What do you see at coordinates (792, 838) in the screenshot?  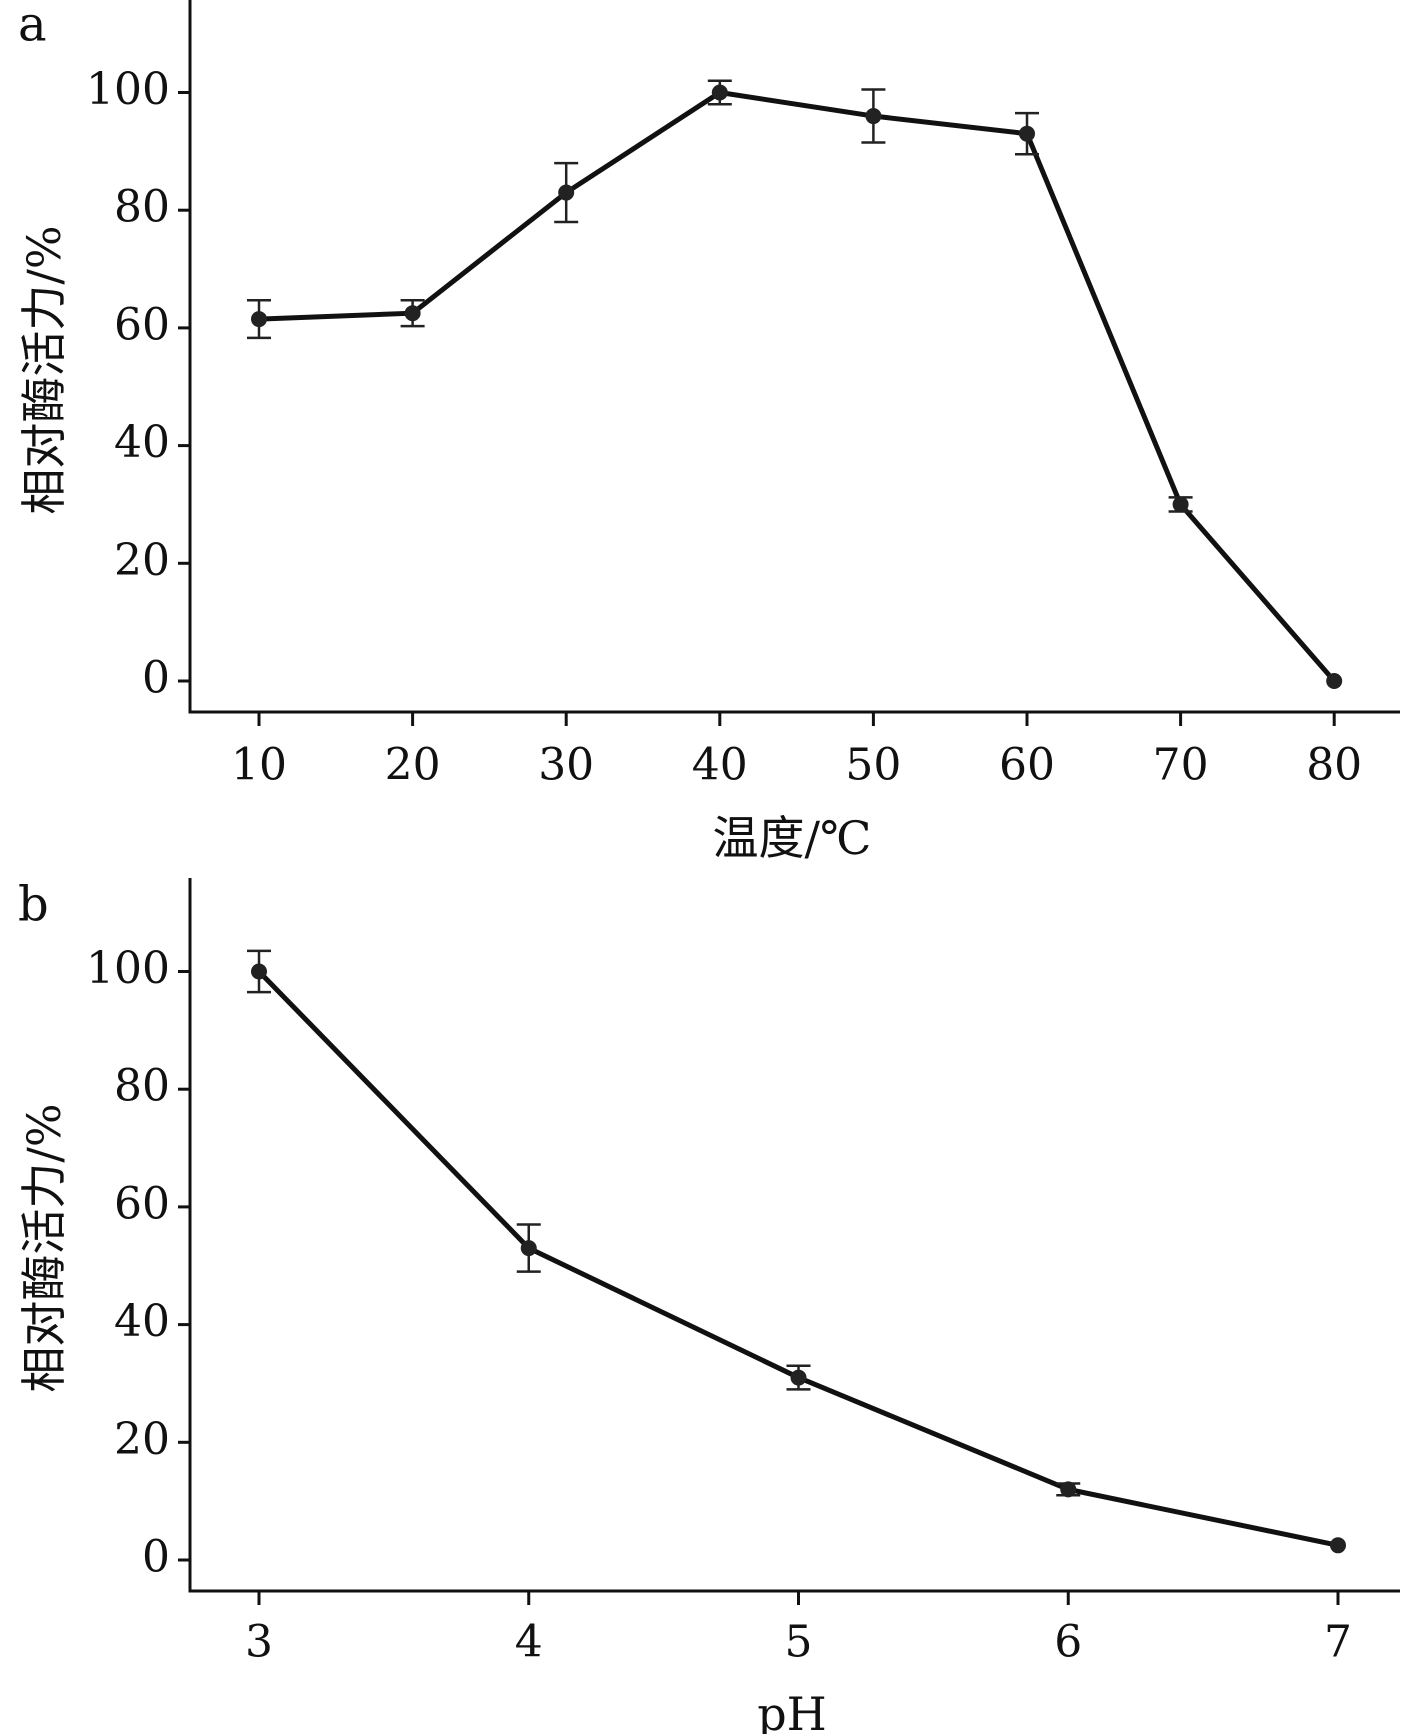 I see `x-axis-title: 温度/℃` at bounding box center [792, 838].